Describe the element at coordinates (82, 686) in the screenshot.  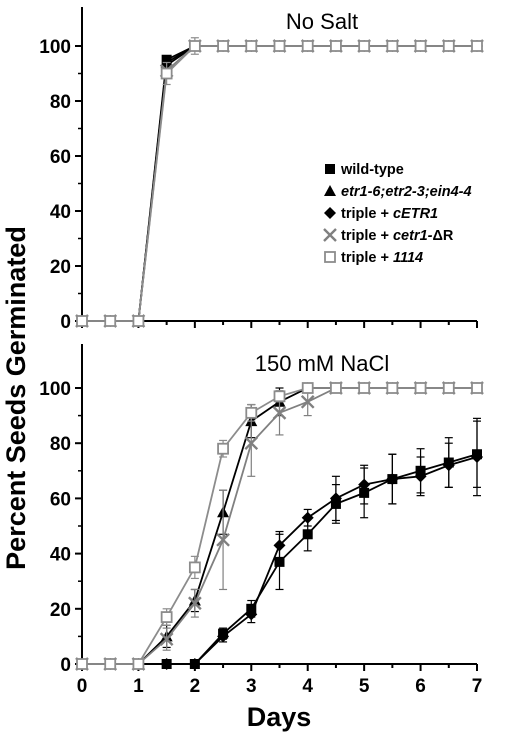
I see `x-tick-label: 0` at that location.